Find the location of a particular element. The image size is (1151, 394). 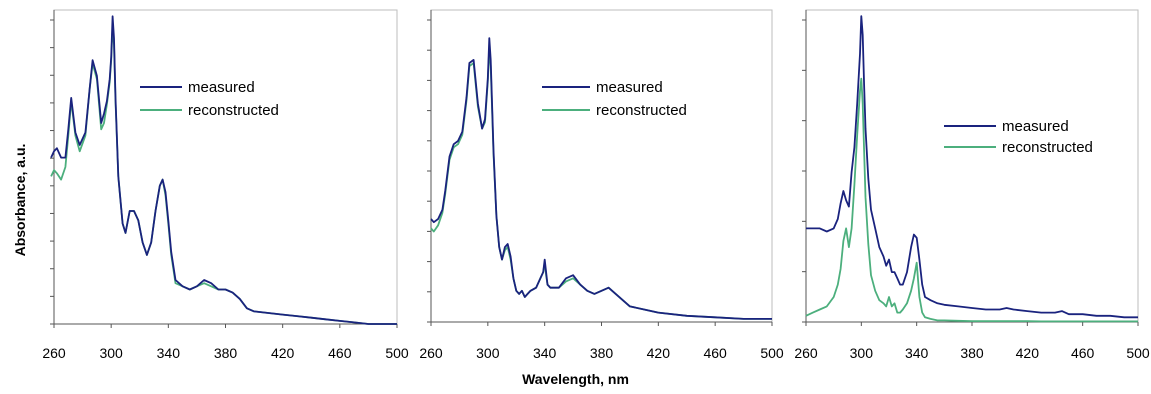

y-axis-label: Absorbance, a.u. is located at coordinates (20, 200).